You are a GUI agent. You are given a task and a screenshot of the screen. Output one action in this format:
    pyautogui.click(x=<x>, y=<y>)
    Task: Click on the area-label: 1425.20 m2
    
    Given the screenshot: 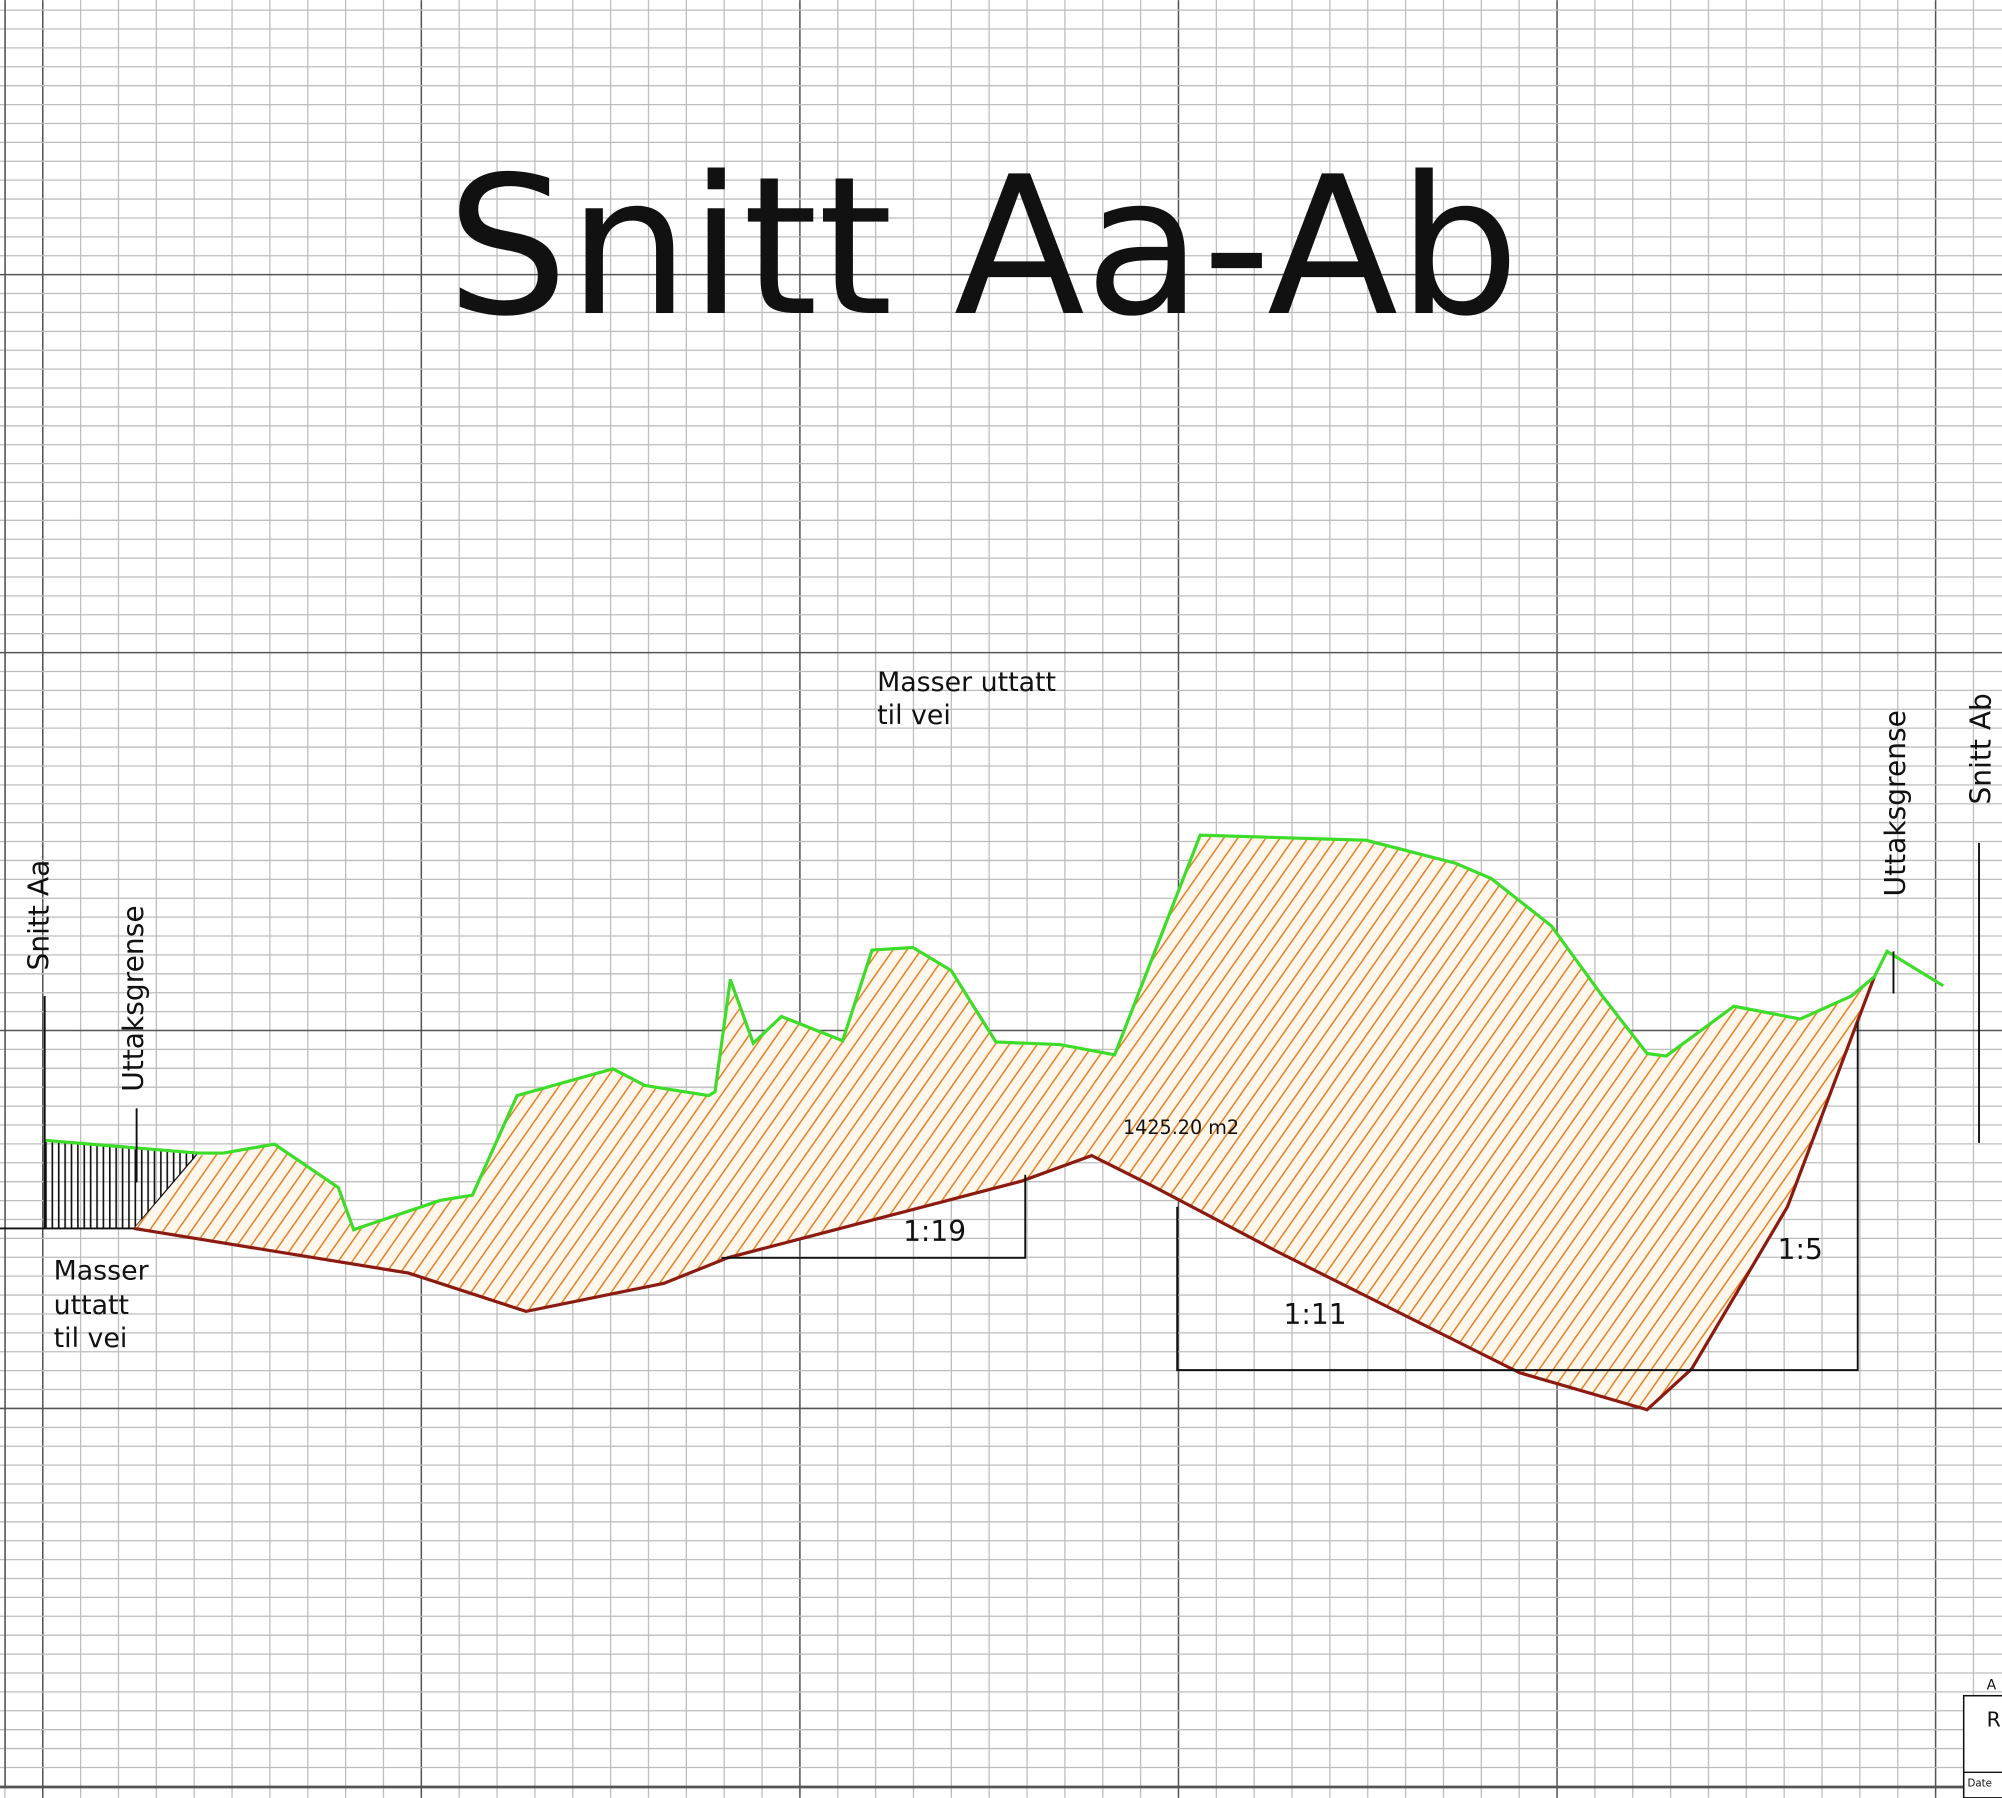 What is the action you would take?
    pyautogui.click(x=1181, y=1127)
    